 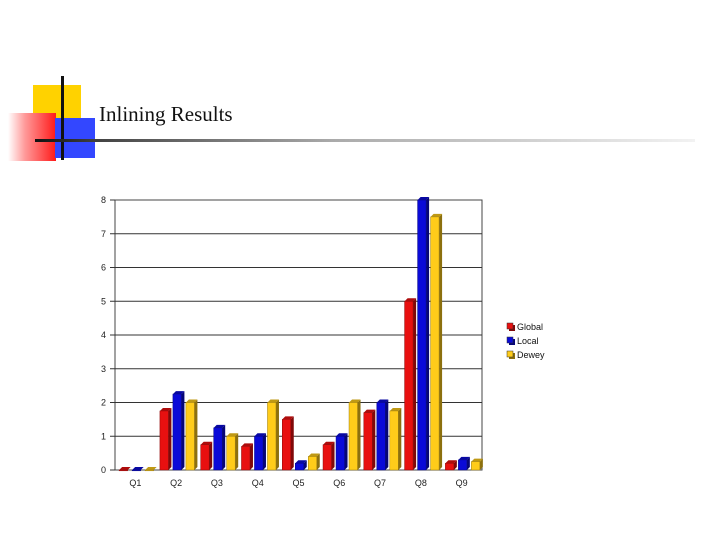 What do you see at coordinates (421, 483) in the screenshot?
I see `x-tick-label: Q8` at bounding box center [421, 483].